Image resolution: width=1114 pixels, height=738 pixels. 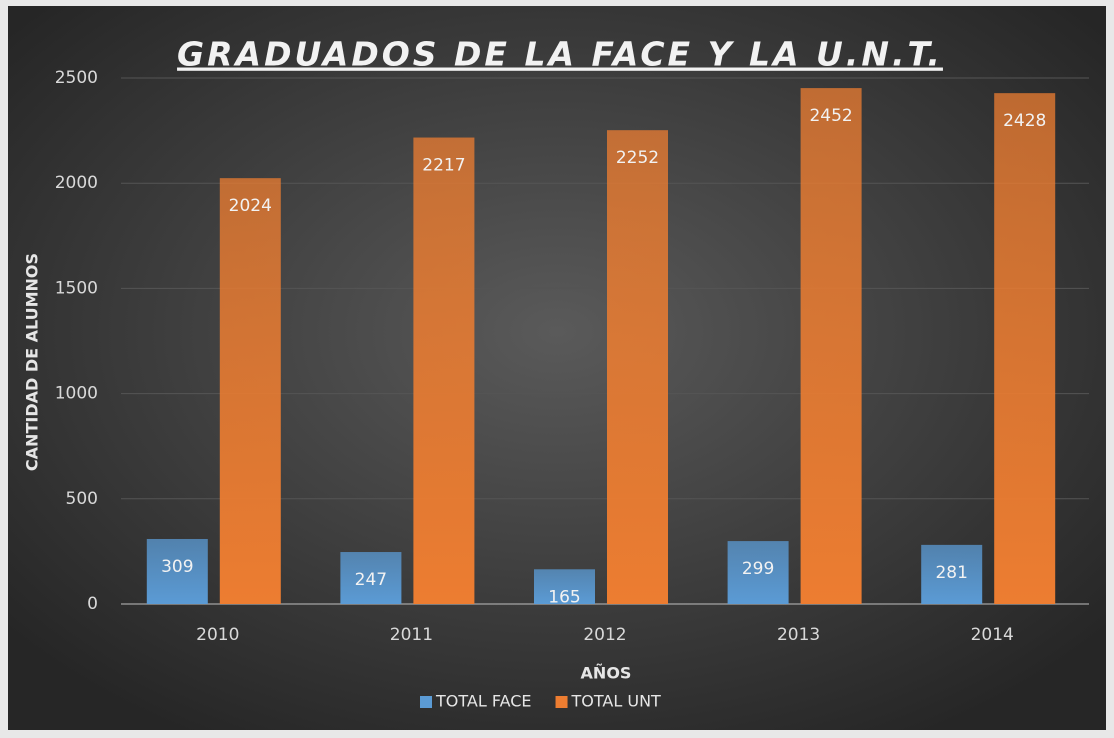 What do you see at coordinates (177, 567) in the screenshot?
I see `data-label: 309` at bounding box center [177, 567].